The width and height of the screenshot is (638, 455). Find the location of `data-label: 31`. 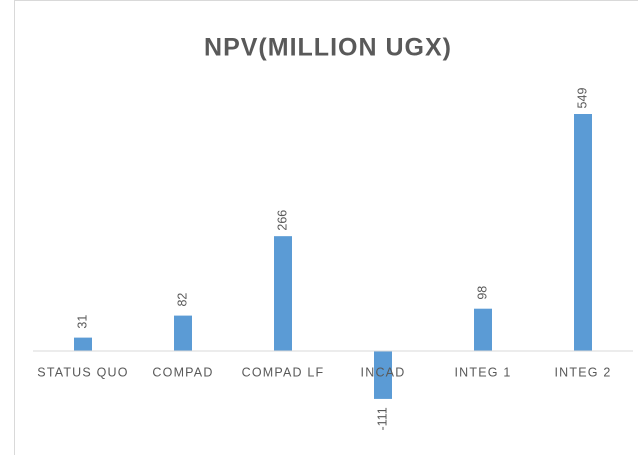

data-label: 31 is located at coordinates (82, 322).